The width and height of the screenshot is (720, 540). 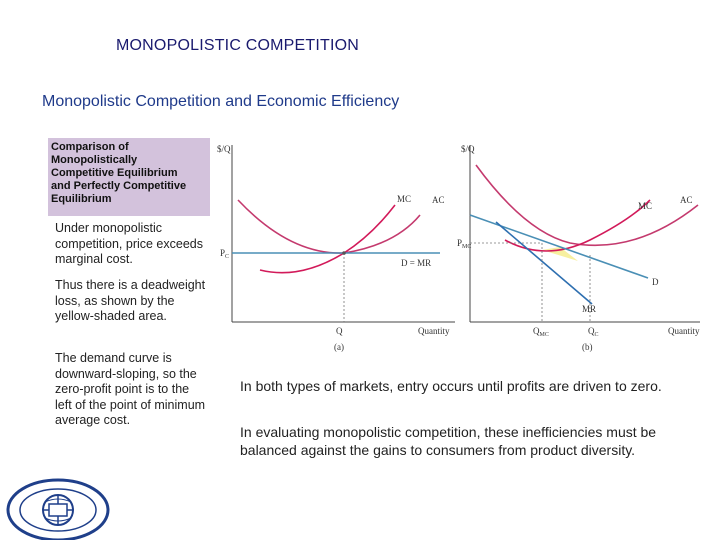 I want to click on qmc-tick-label: QMC, so click(x=541, y=332).